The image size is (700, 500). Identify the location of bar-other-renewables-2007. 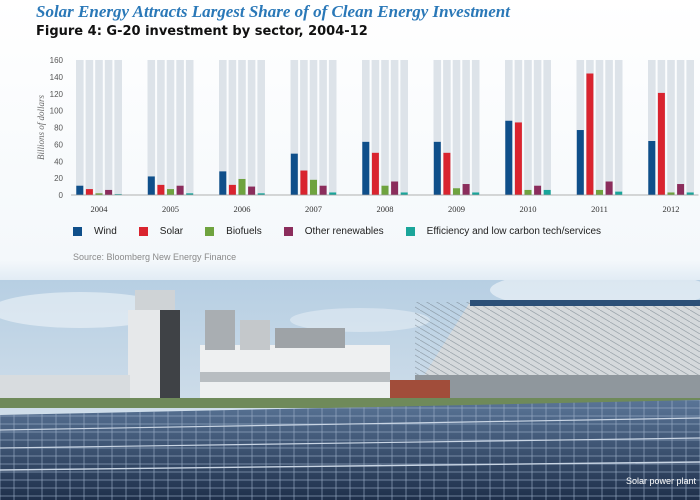
(323, 190).